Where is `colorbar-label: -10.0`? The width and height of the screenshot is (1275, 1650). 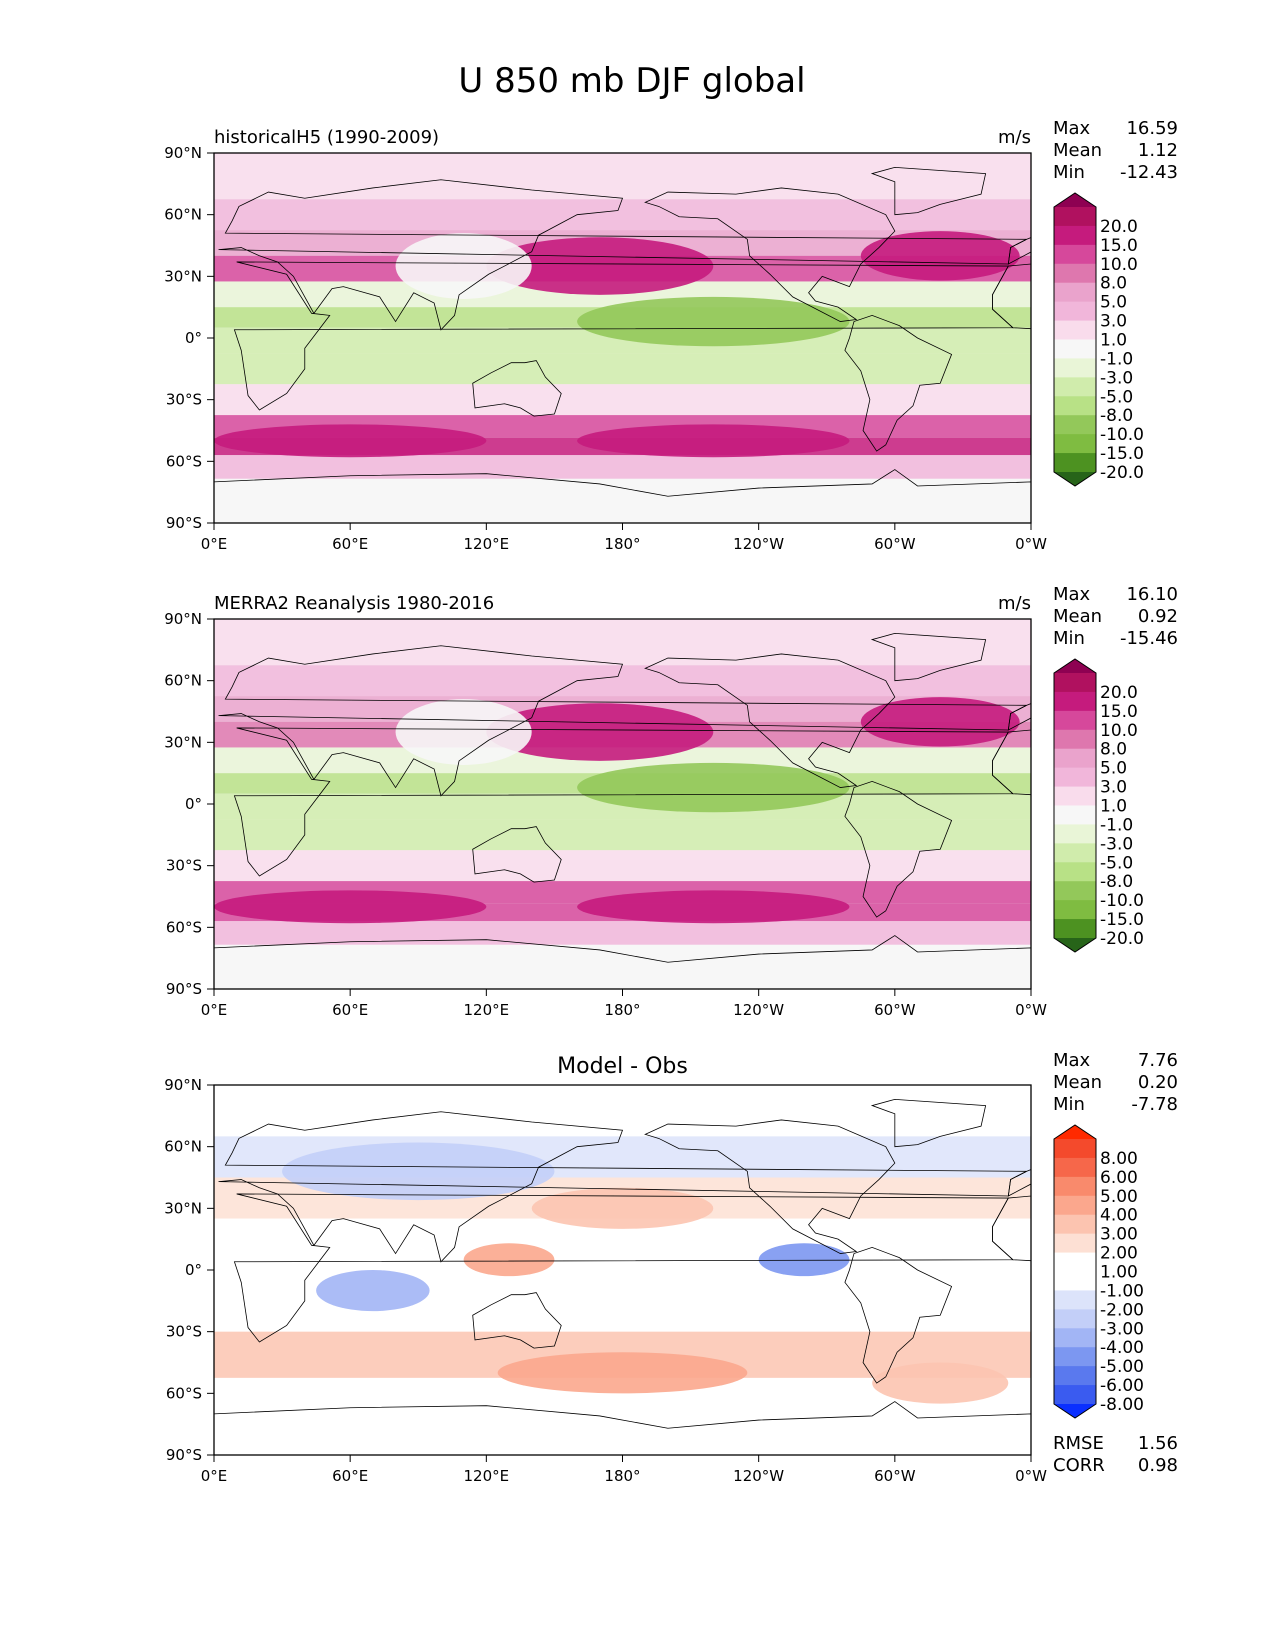
colorbar-label: -10.0 is located at coordinates (1122, 901).